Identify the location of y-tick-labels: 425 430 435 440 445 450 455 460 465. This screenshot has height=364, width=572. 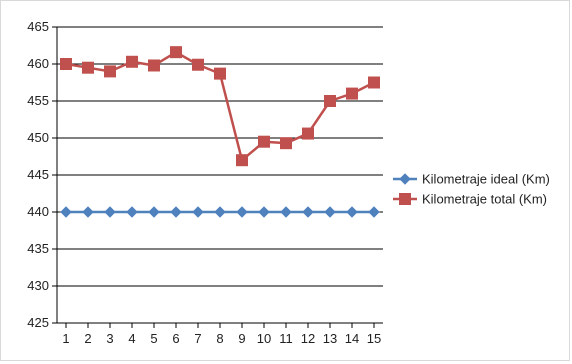
(38, 174).